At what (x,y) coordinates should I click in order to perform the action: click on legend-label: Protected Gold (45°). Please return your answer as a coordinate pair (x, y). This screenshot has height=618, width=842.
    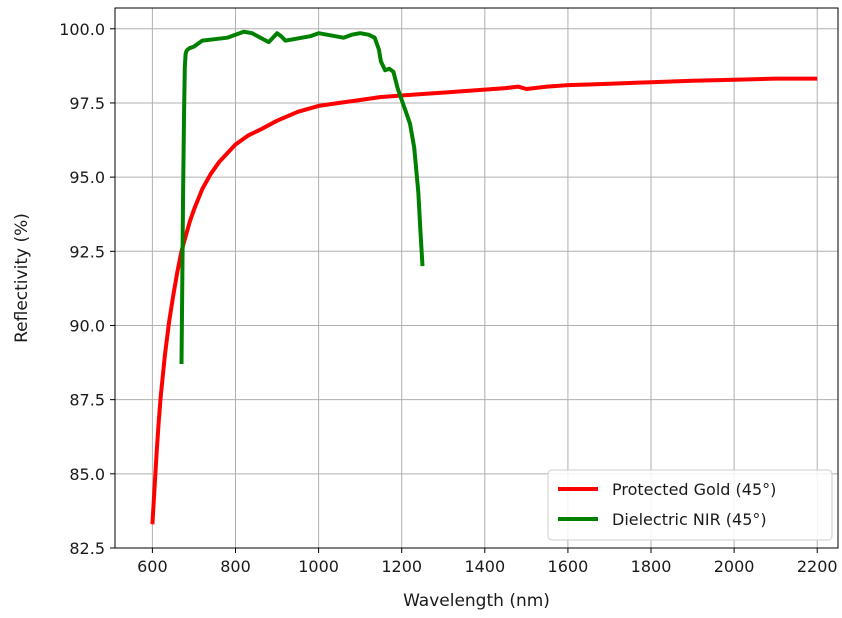
    Looking at the image, I should click on (694, 489).